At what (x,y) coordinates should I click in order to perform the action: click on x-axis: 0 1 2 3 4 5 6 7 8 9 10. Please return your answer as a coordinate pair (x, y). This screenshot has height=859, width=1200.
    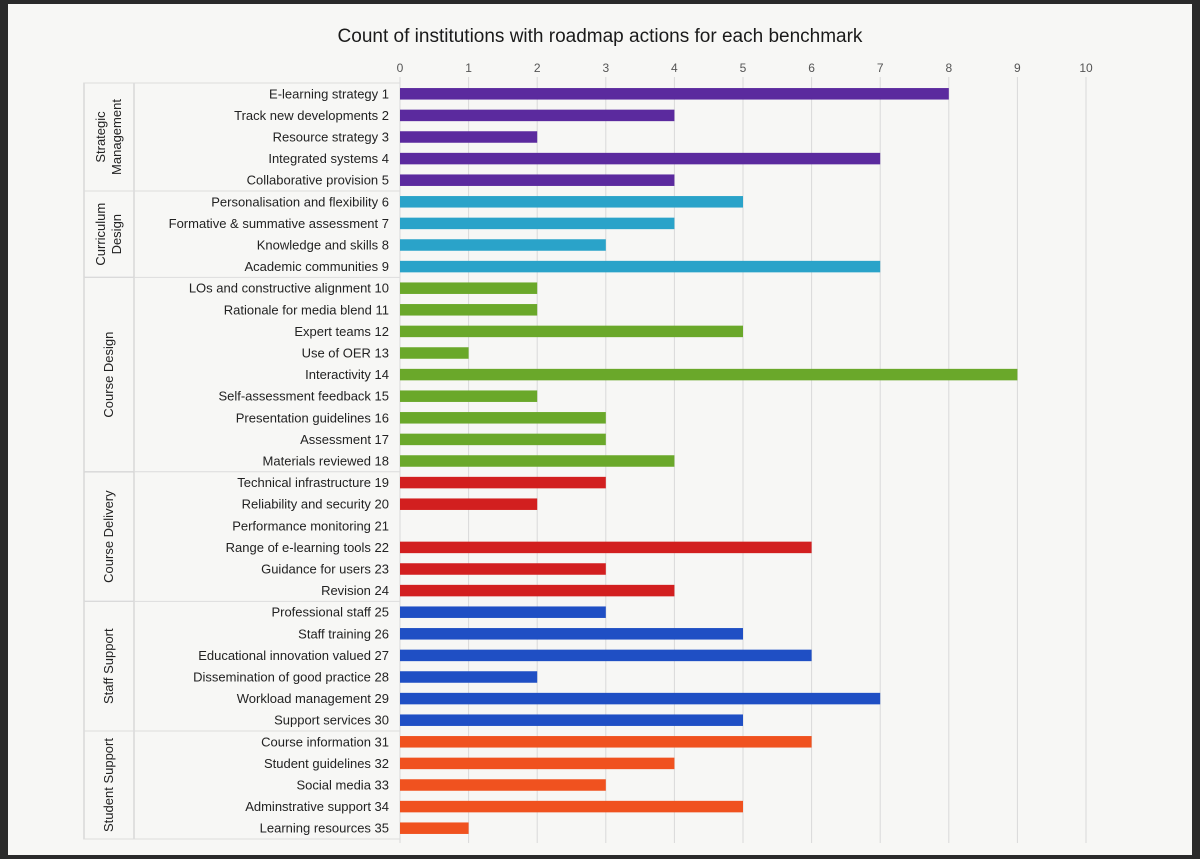
    Looking at the image, I should click on (745, 68).